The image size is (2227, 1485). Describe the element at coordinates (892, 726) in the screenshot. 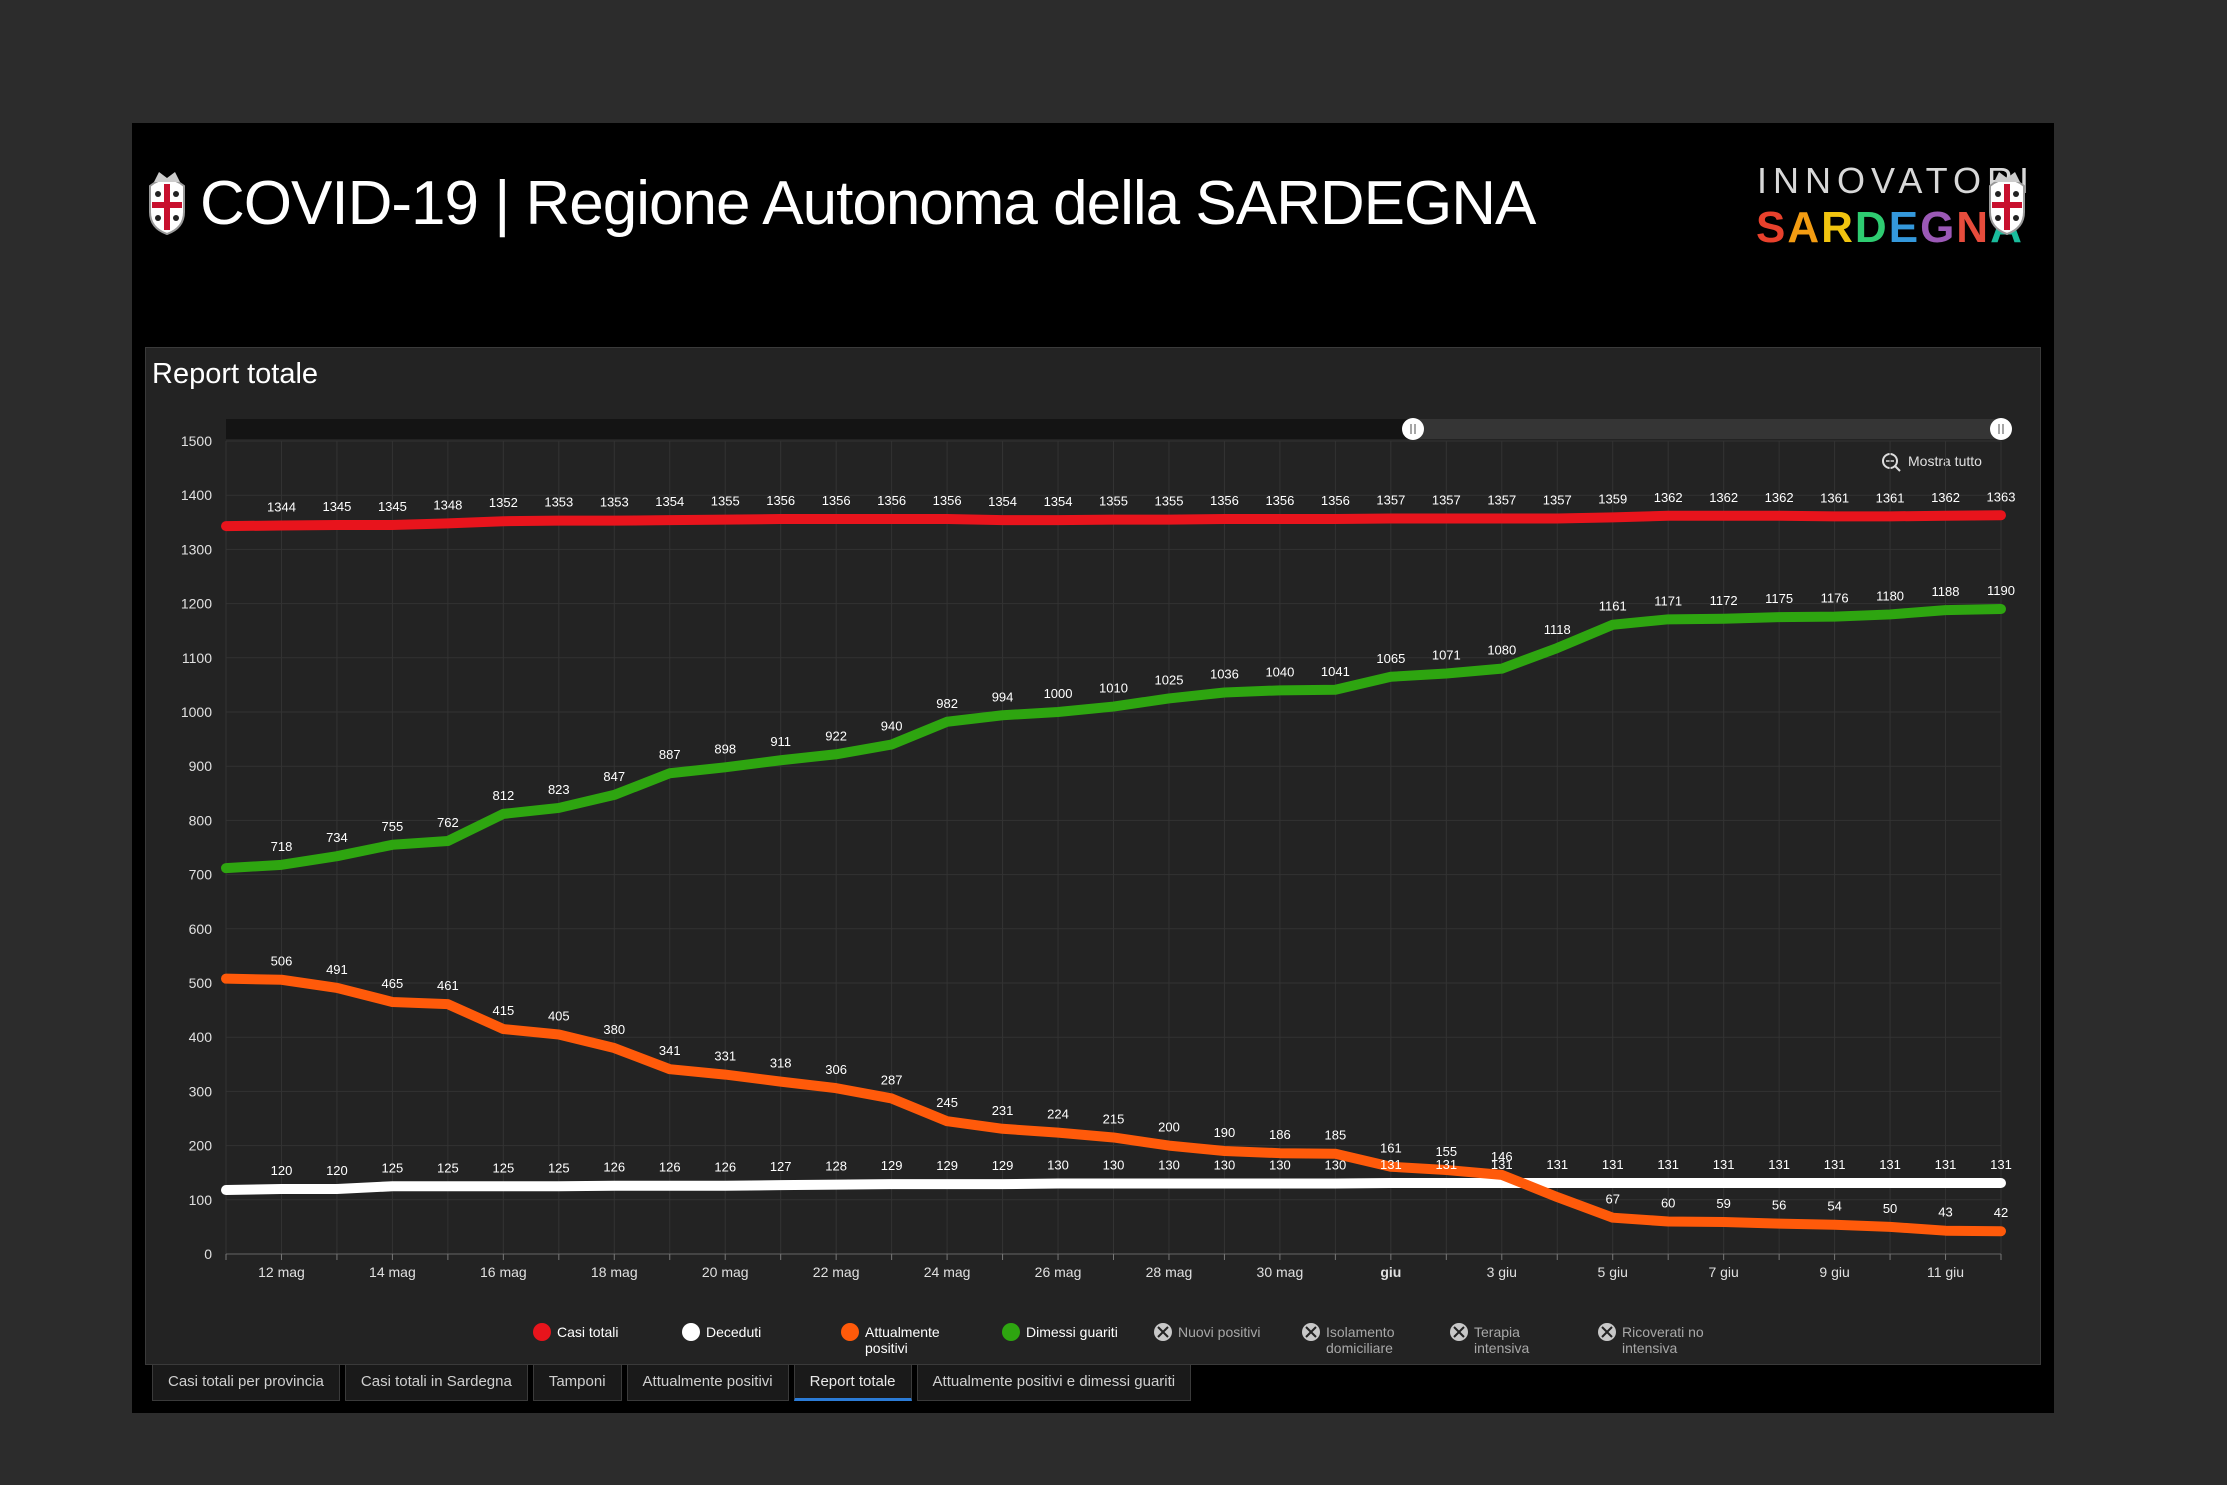

I see `data-label: 940` at that location.